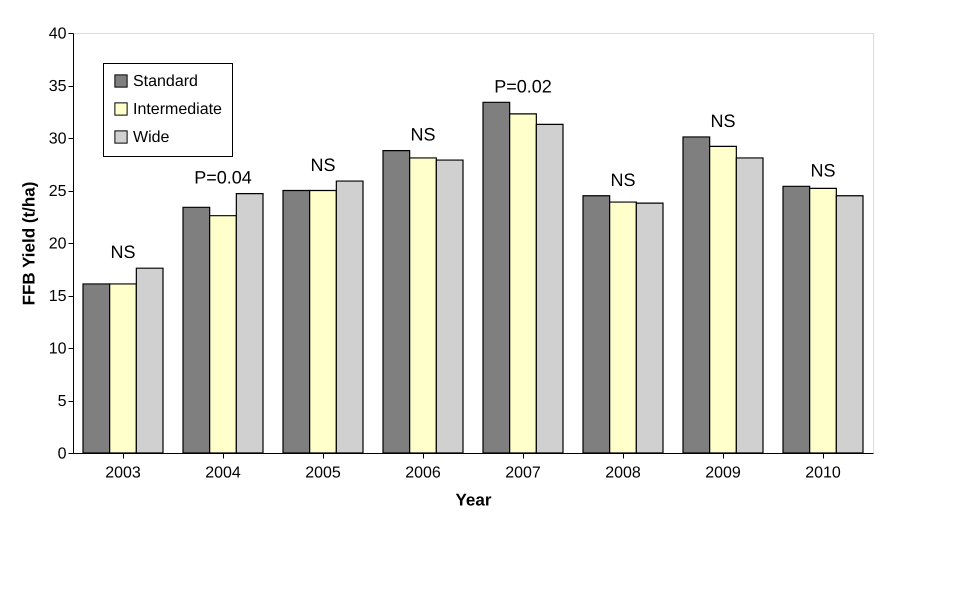 This screenshot has height=598, width=976. What do you see at coordinates (523, 473) in the screenshot?
I see `x-tick-label: 2007` at bounding box center [523, 473].